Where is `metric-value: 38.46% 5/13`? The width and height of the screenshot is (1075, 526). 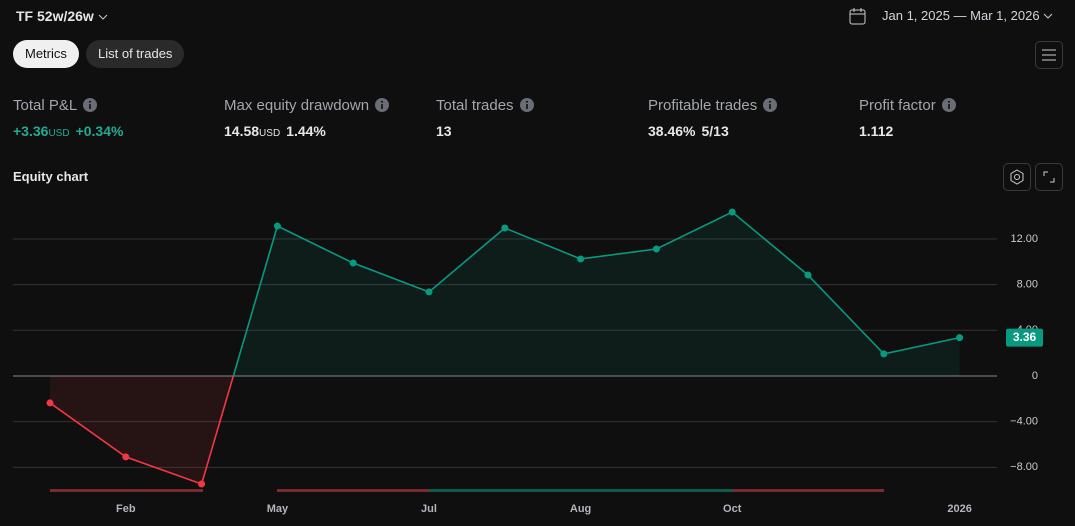 metric-value: 38.46% 5/13 is located at coordinates (712, 131).